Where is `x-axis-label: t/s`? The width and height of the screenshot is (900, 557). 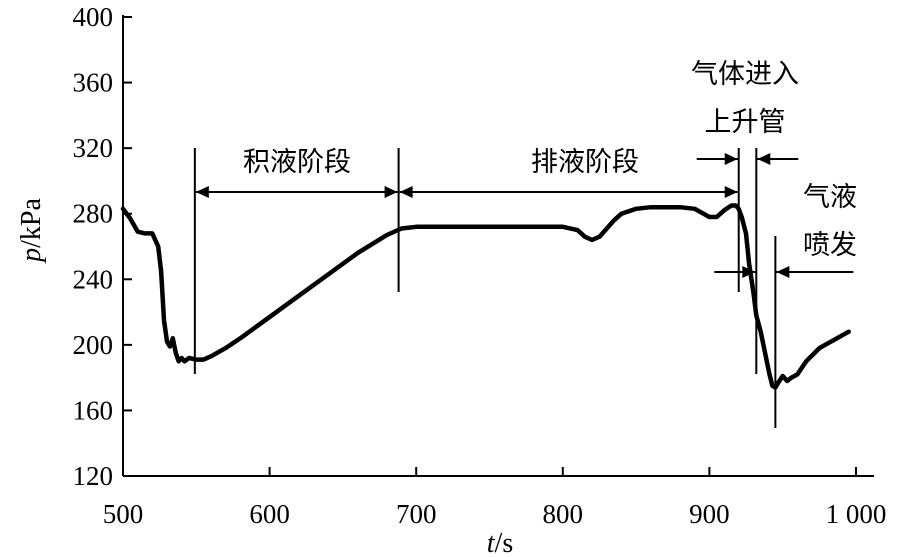 x-axis-label: t/s is located at coordinates (500, 542).